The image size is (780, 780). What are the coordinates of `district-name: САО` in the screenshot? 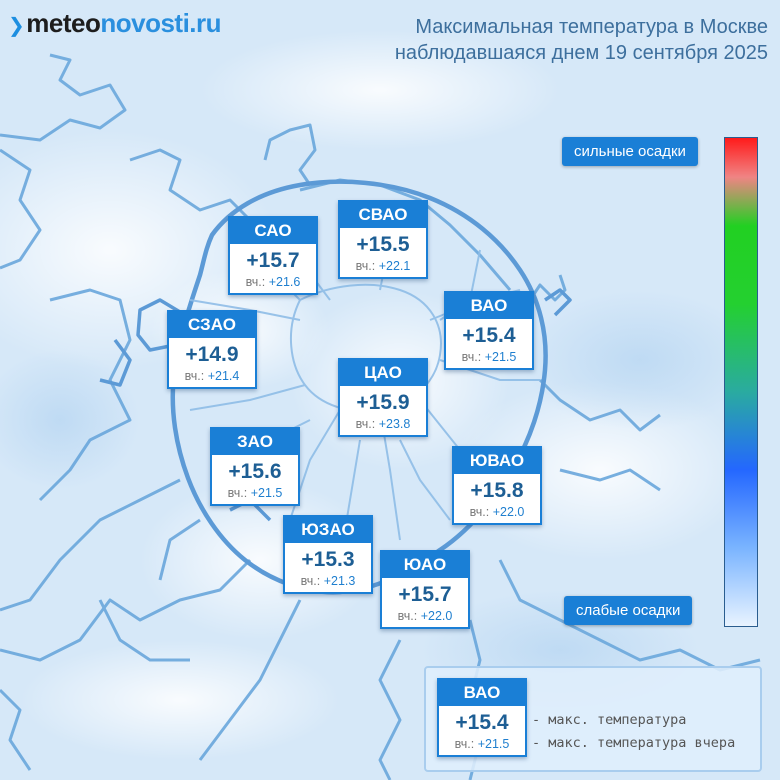 It's located at (273, 231).